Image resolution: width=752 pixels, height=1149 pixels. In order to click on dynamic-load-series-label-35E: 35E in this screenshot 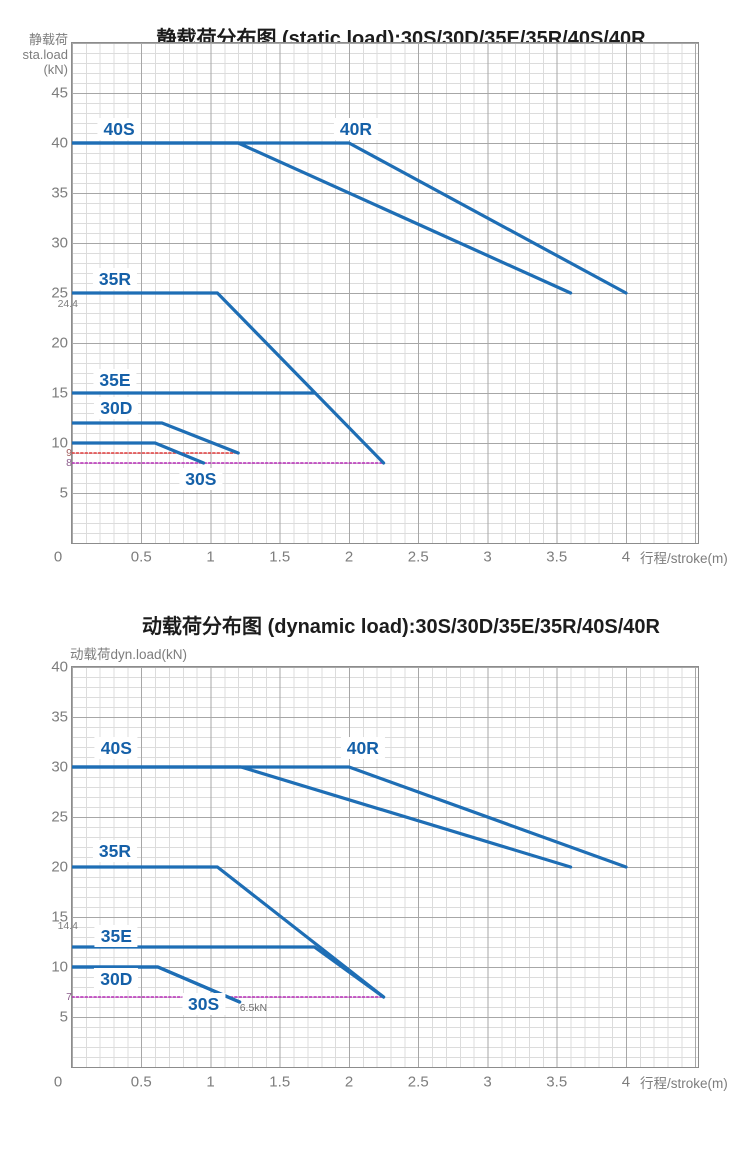, I will do `click(116, 936)`.